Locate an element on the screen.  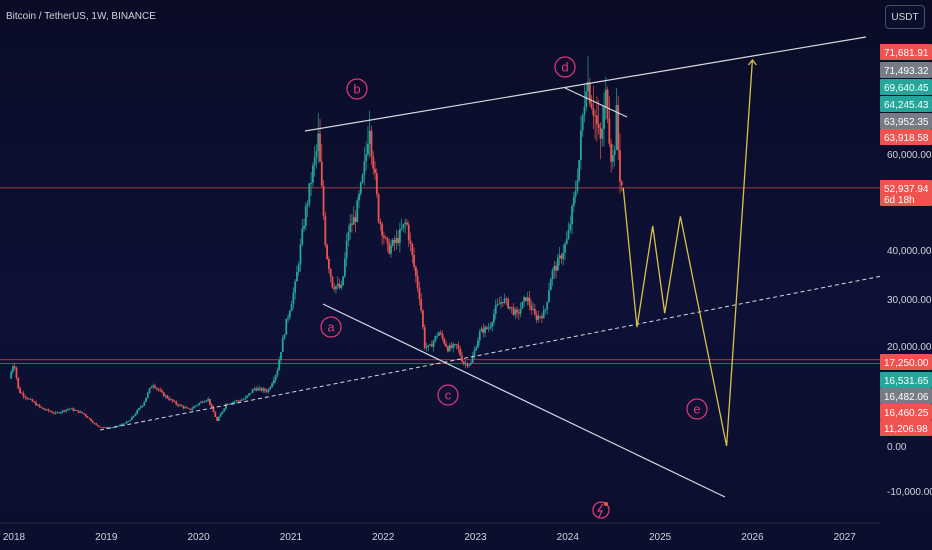
price-tag-label: 63,952.35 is located at coordinates (906, 122).